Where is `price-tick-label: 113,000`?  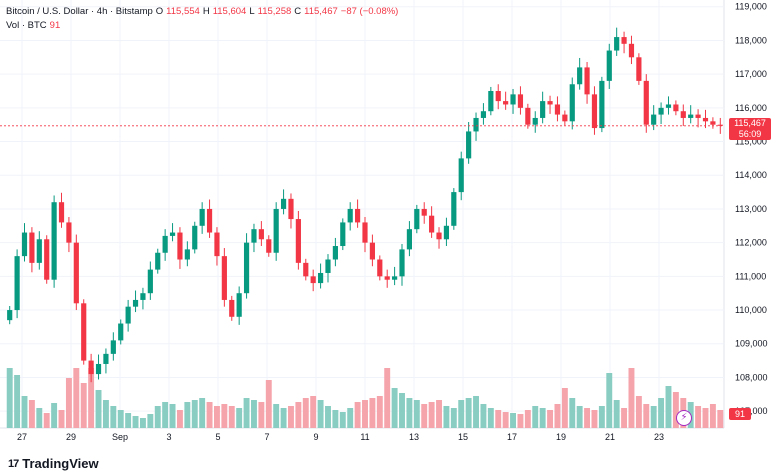
price-tick-label: 113,000 is located at coordinates (751, 209).